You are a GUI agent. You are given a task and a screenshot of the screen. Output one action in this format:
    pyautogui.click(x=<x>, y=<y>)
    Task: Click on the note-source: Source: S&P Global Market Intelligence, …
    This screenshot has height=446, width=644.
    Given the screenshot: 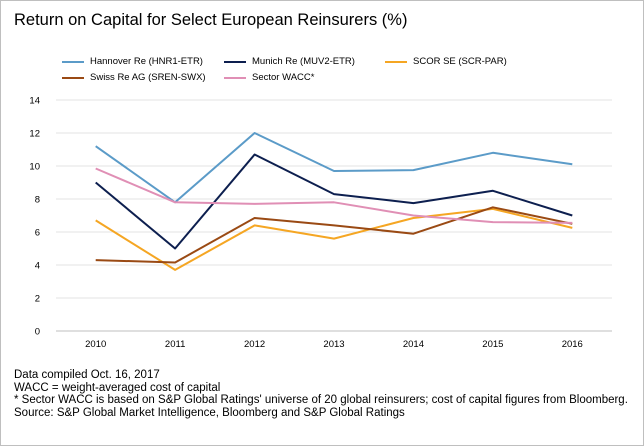 What is the action you would take?
    pyautogui.click(x=209, y=412)
    